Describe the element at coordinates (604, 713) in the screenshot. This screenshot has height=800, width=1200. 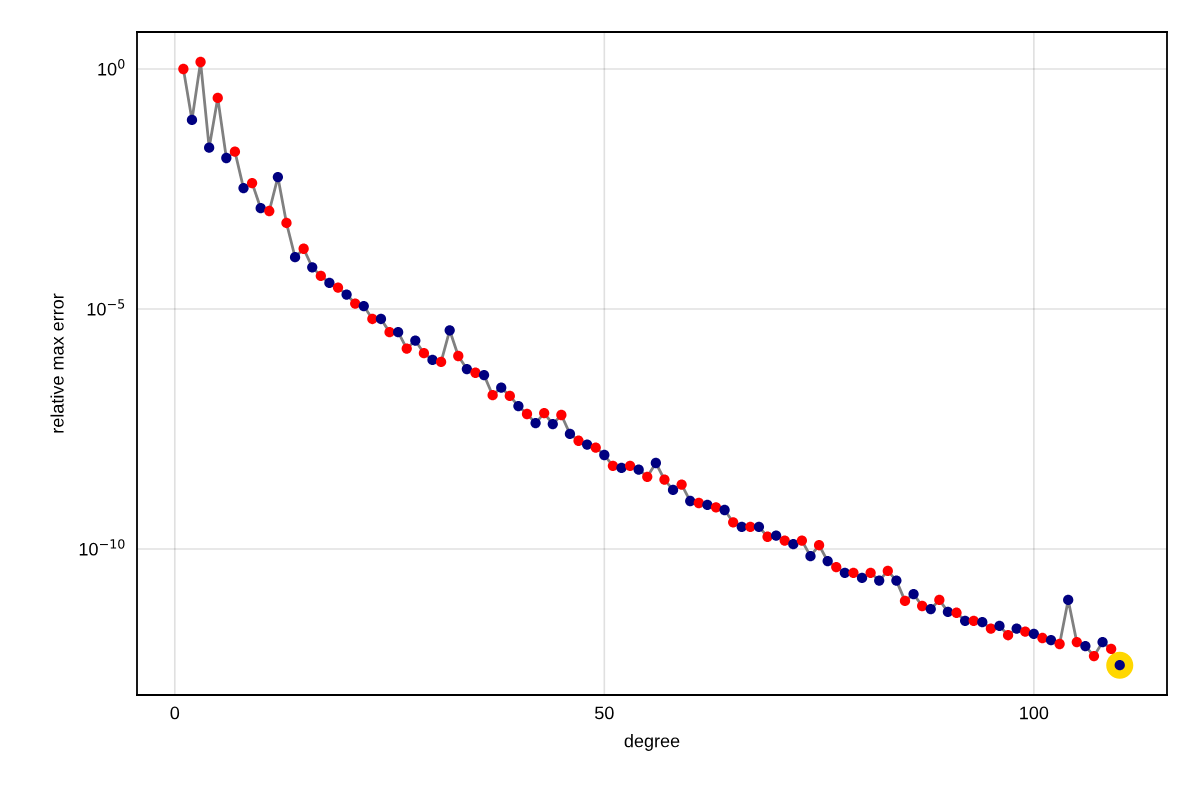
I see `x-tick-label: 50` at that location.